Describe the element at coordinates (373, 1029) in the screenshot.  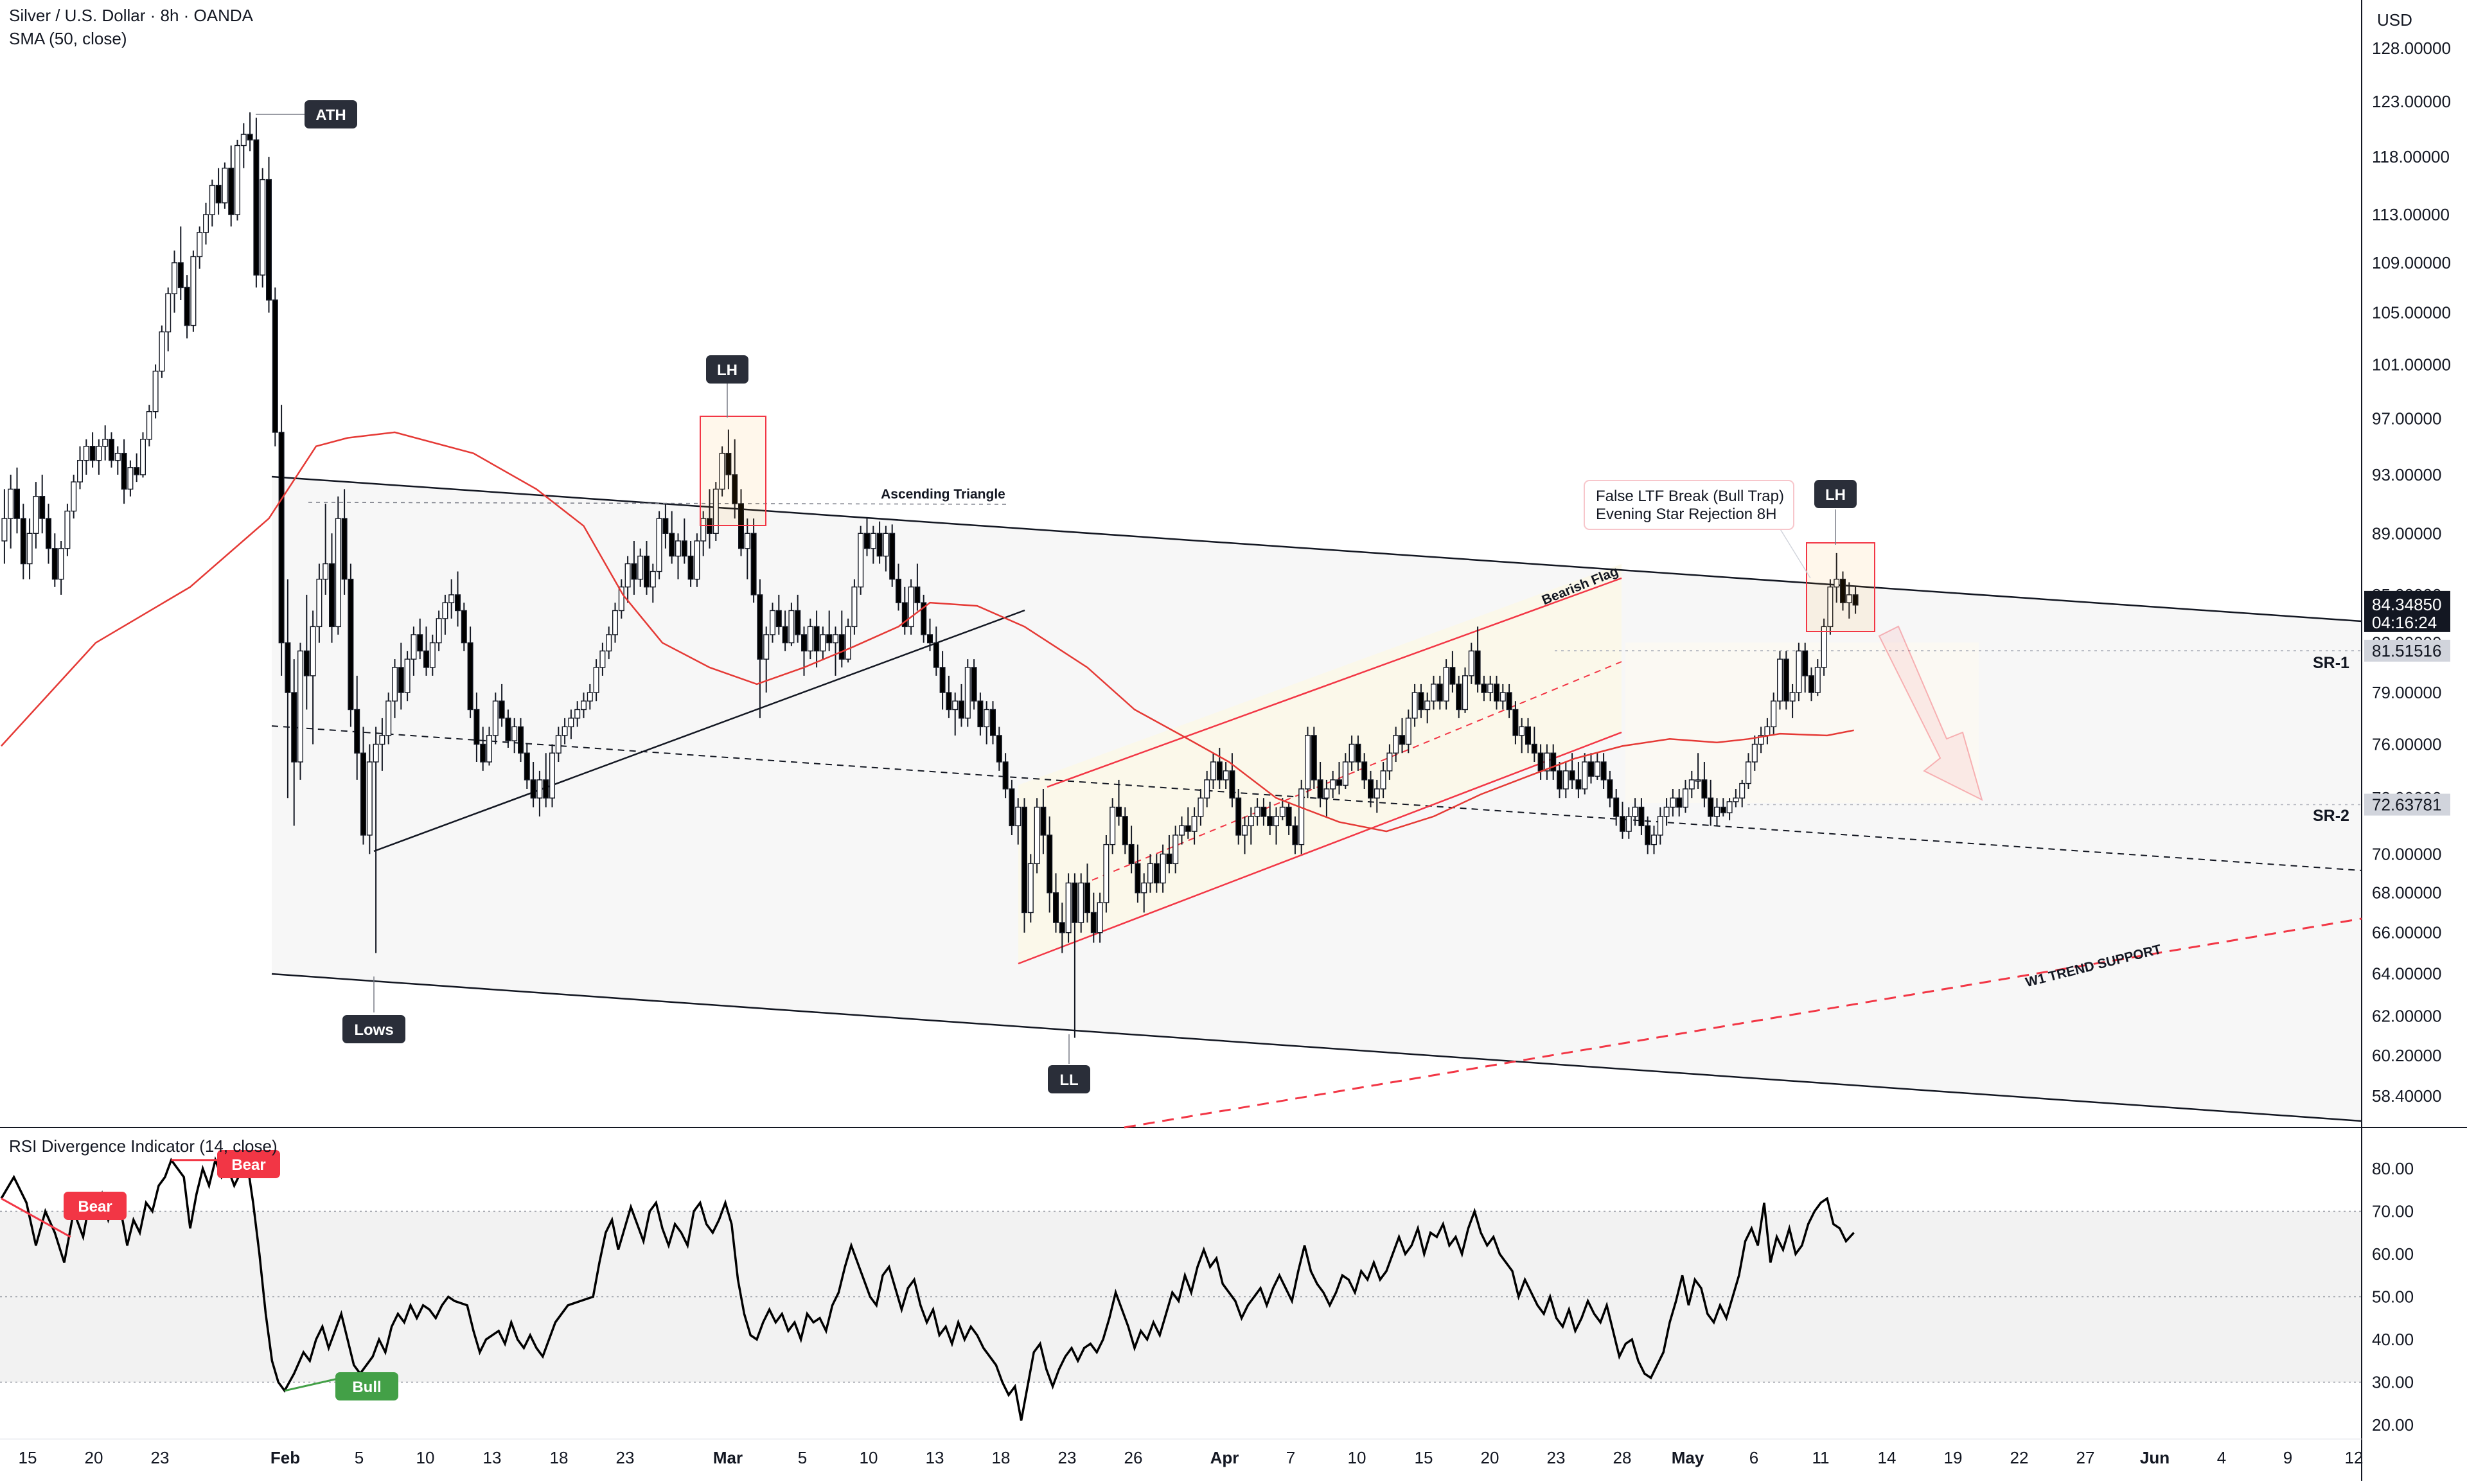
I see `lows-label: Lows` at that location.